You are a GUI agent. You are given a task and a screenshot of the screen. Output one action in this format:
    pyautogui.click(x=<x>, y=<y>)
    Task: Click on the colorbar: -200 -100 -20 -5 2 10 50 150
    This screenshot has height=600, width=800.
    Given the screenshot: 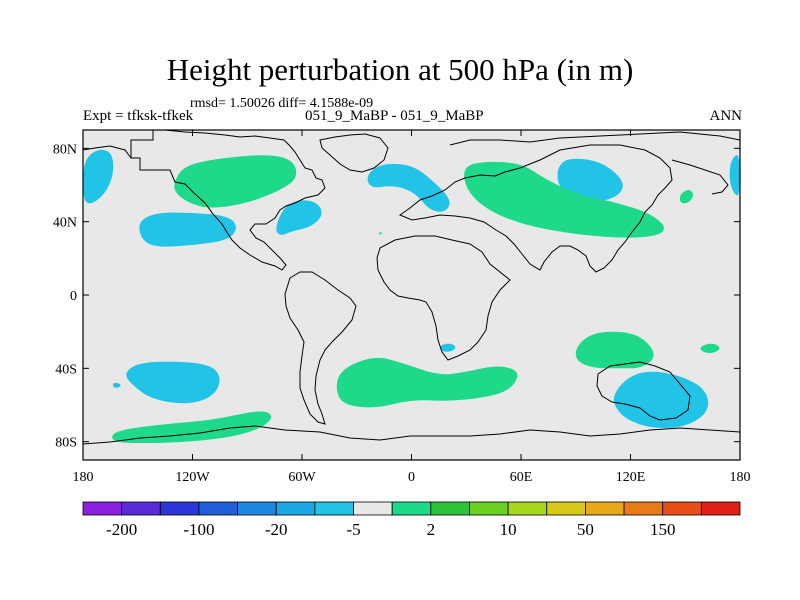 What is the action you would take?
    pyautogui.click(x=411, y=520)
    